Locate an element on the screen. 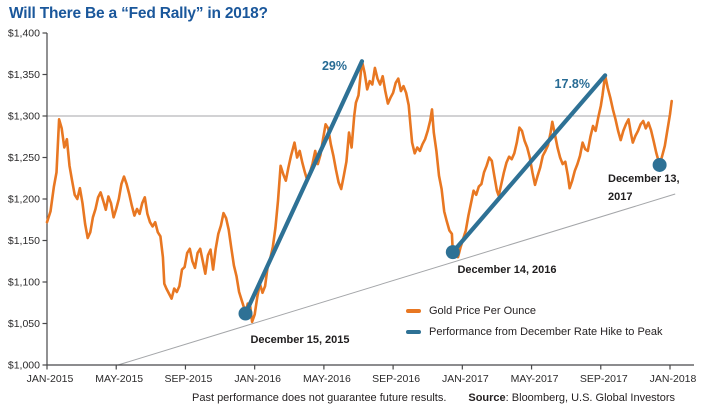 Image resolution: width=714 pixels, height=416 pixels. x-axis-label: MAY-2015 is located at coordinates (119, 379).